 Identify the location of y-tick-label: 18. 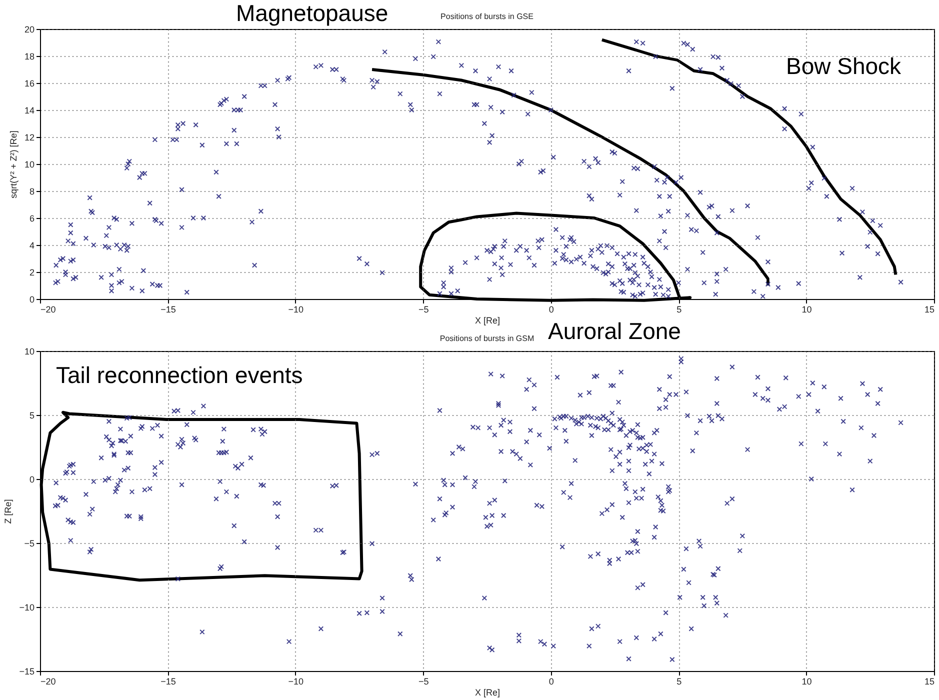
(29, 57).